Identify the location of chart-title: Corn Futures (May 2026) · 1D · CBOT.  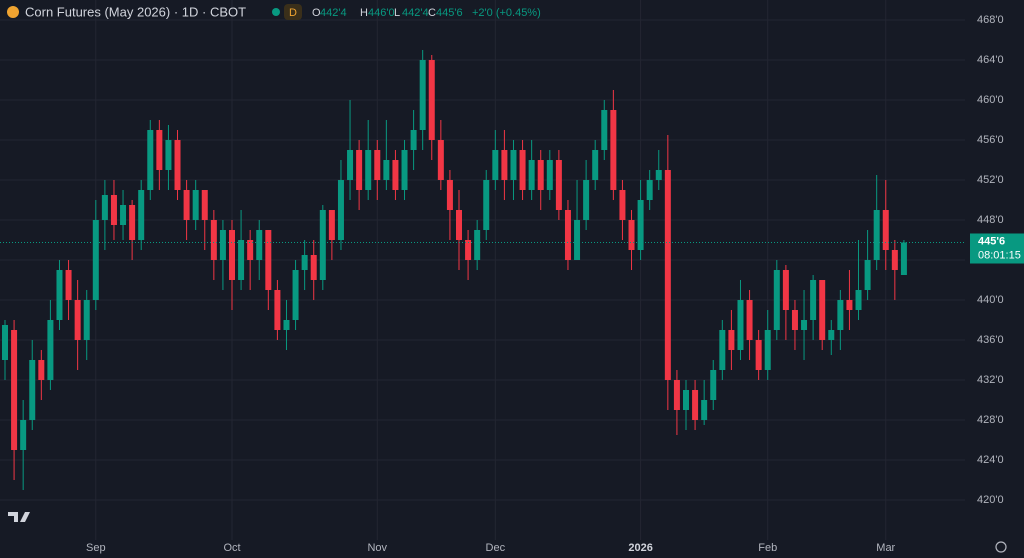
(135, 11).